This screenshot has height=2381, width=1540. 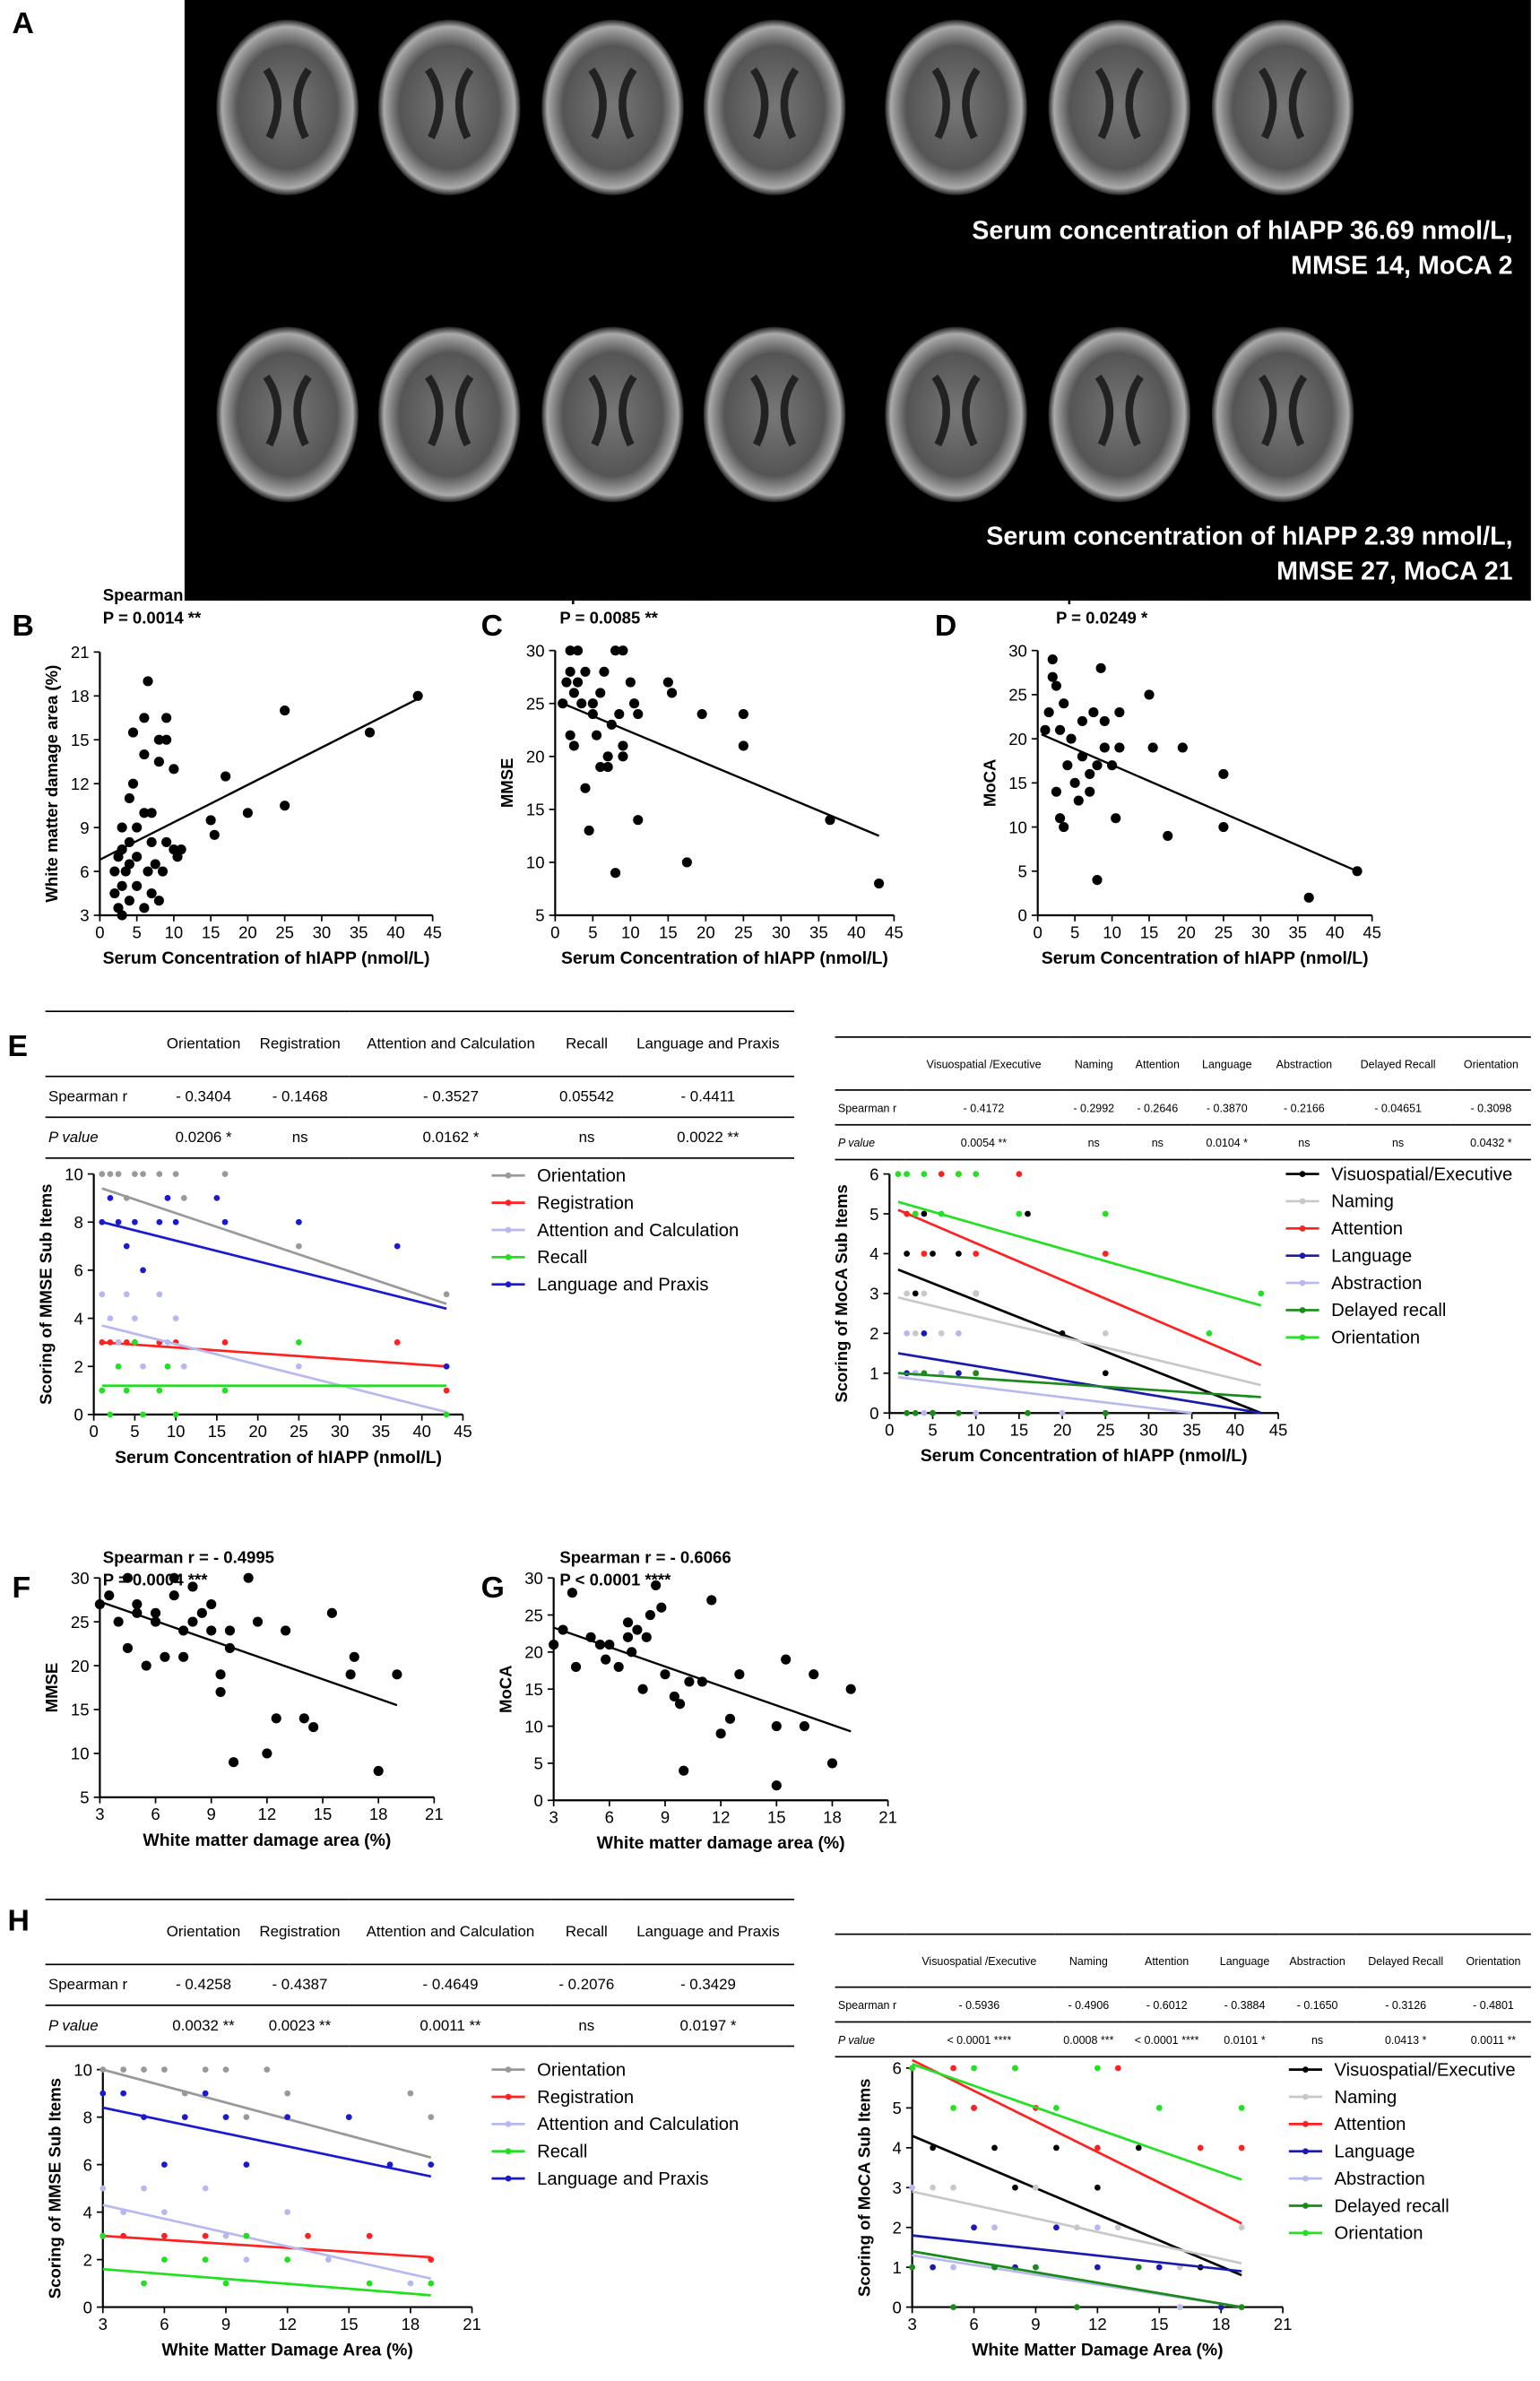 I want to click on panel-label: E, so click(x=17, y=1046).